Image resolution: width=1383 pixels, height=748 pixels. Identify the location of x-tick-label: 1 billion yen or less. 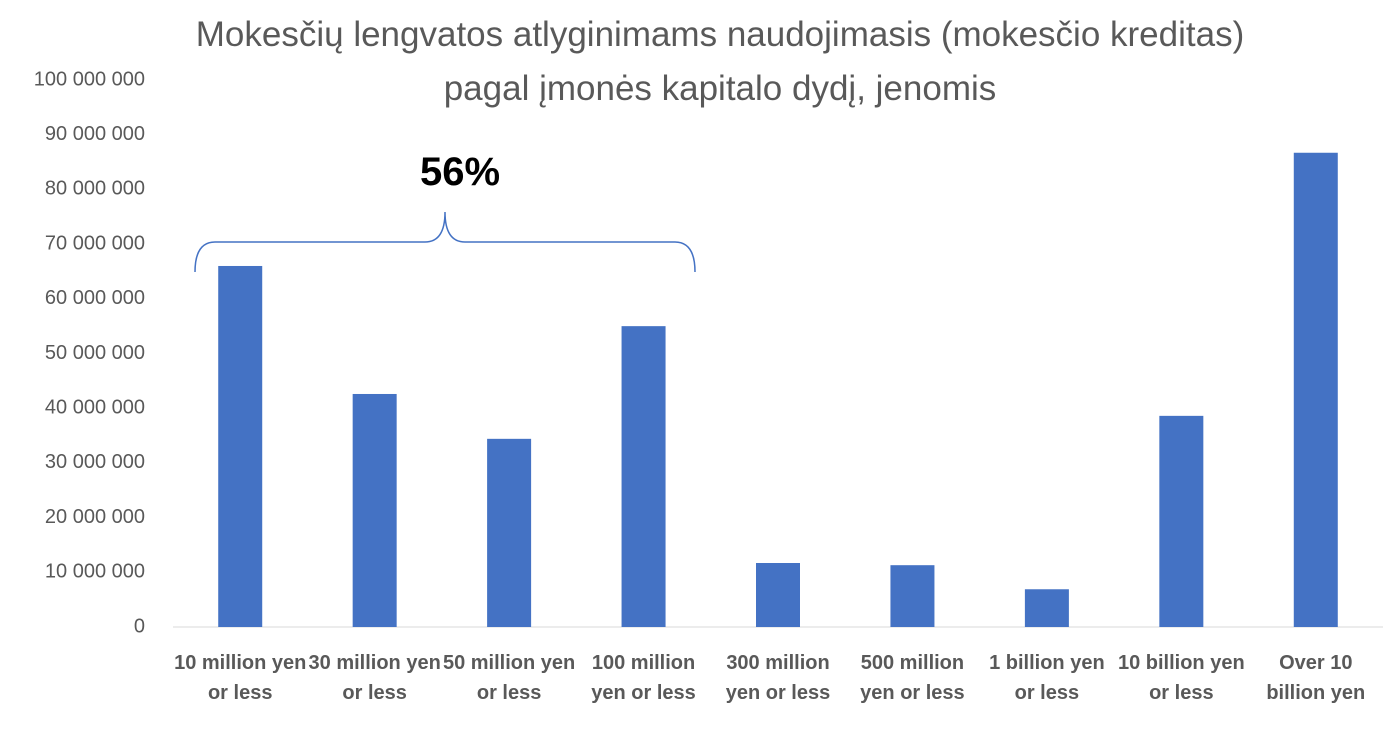
(1047, 678).